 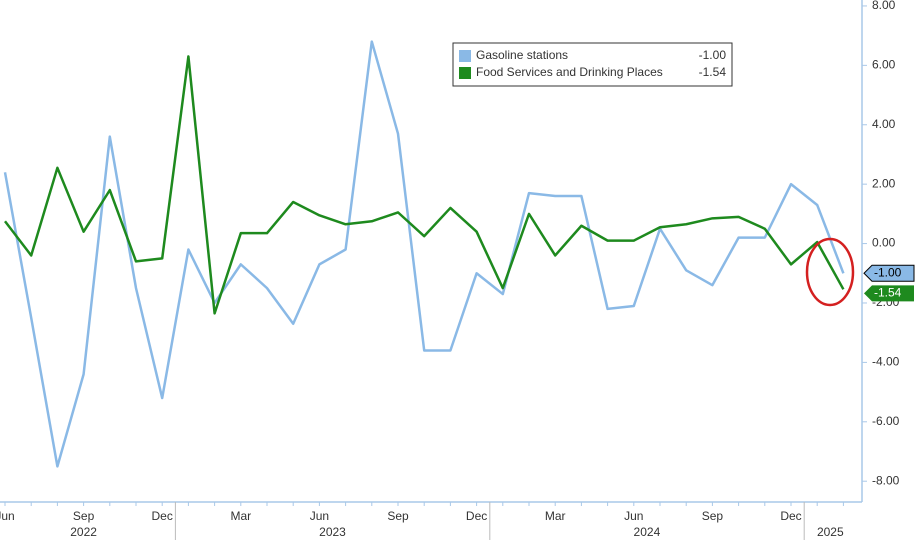 I want to click on year-label: 2023, so click(x=332, y=532).